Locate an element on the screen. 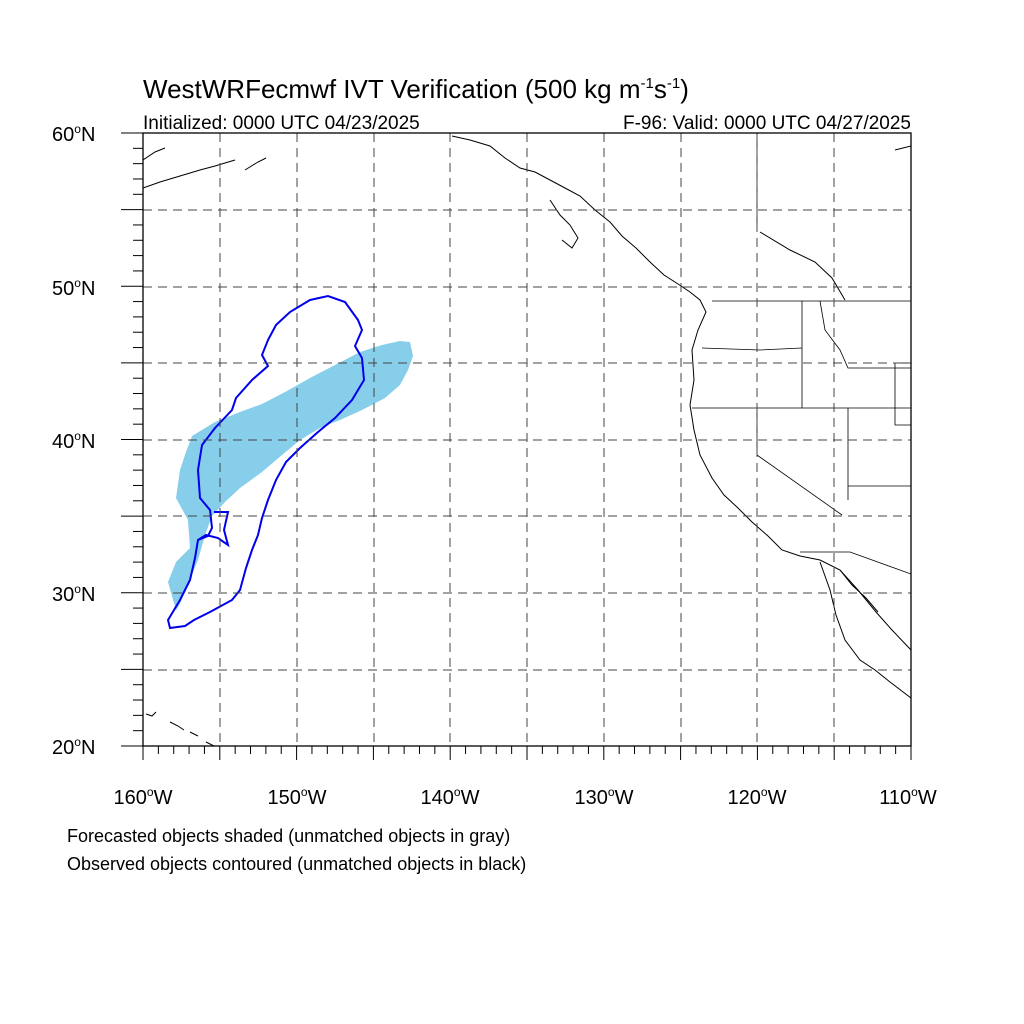 The height and width of the screenshot is (1024, 1024). observed-object-contour is located at coordinates (266, 462).